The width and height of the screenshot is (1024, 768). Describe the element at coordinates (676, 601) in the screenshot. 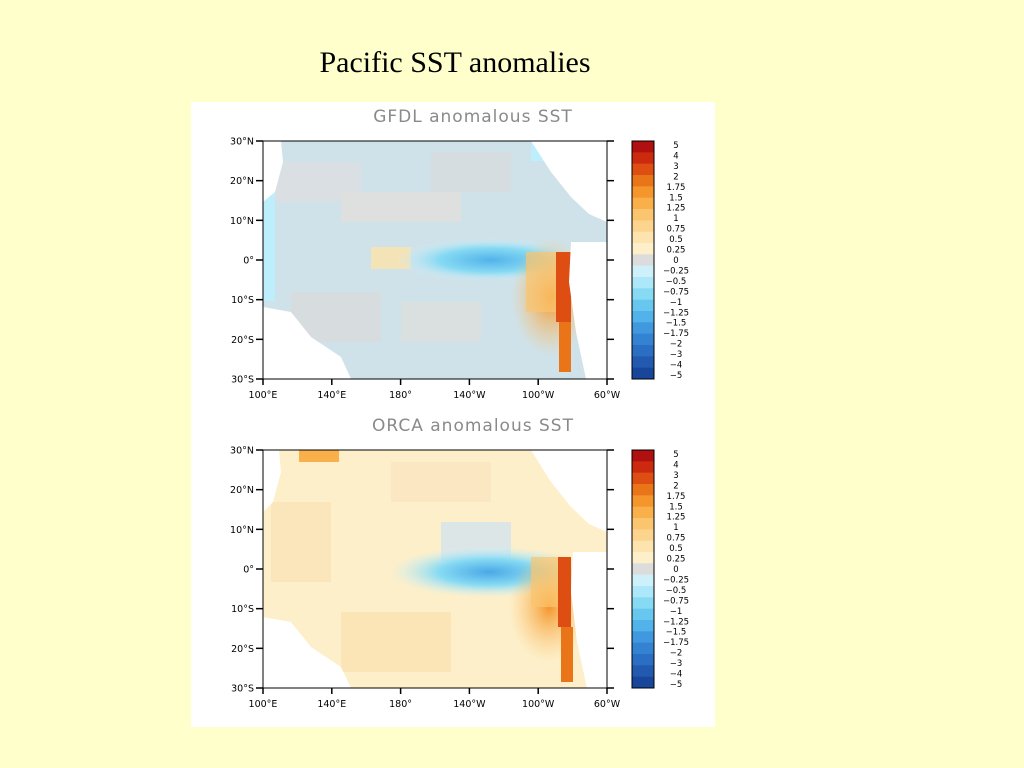

I see `orca-colorbar-label: −0.75` at that location.